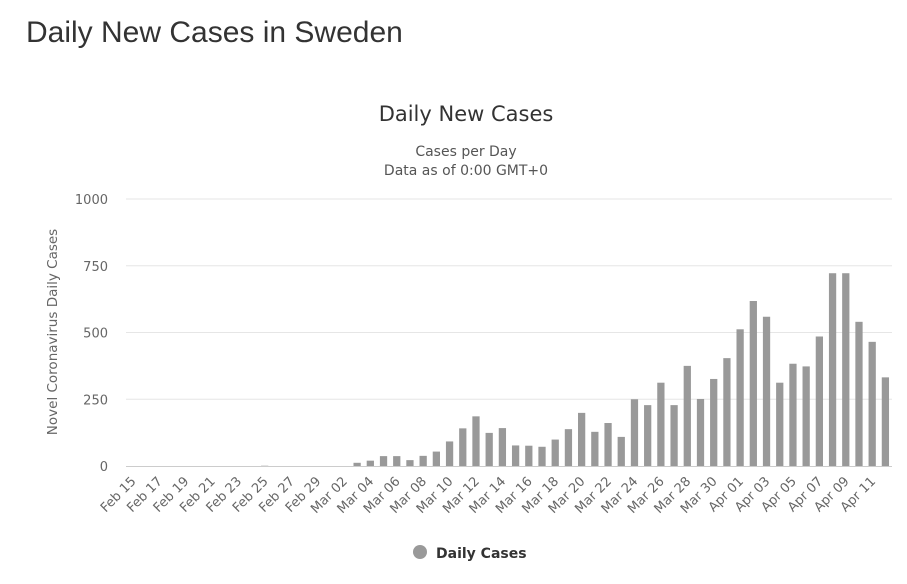 The image size is (907, 584). Describe the element at coordinates (466, 171) in the screenshot. I see `chart-subtitle-line-2: Data as of 0:00 GMT+0` at that location.